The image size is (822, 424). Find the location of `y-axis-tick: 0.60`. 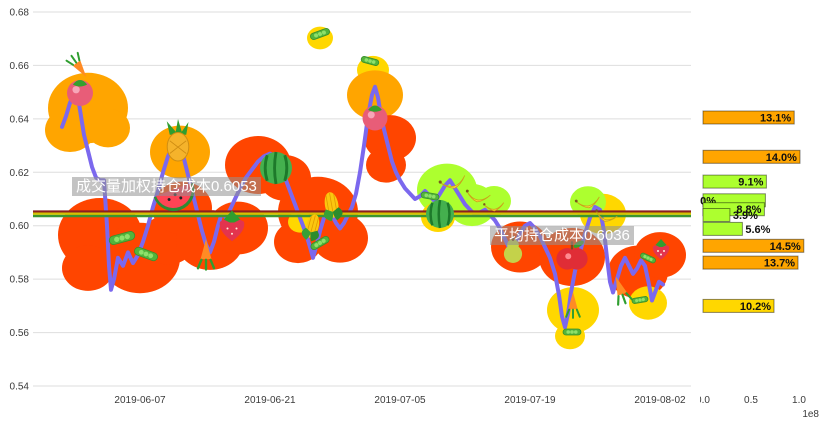

y-axis-tick: 0.60 is located at coordinates (20, 226).